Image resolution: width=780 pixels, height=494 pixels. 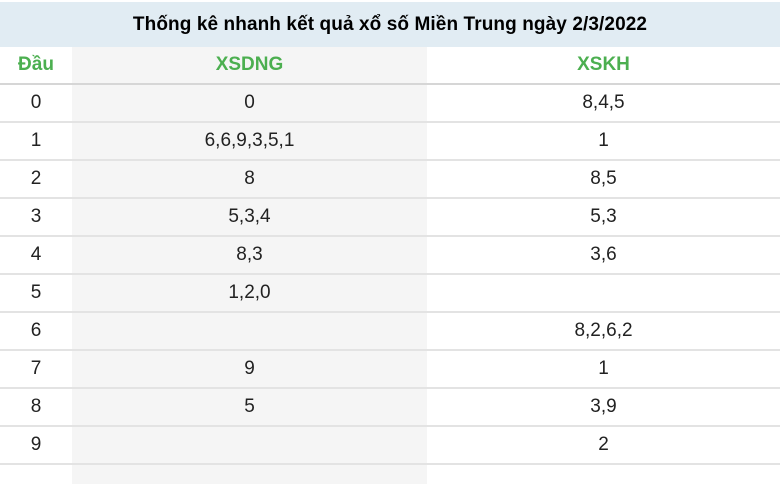 I want to click on dau-cell: 3, so click(x=36, y=217).